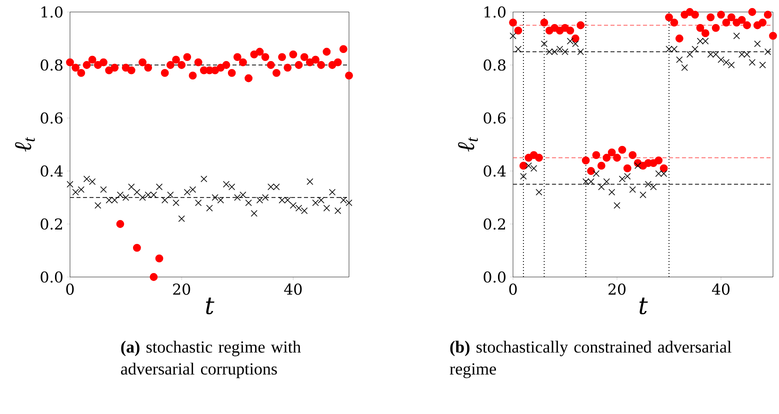 This screenshot has height=414, width=779. Describe the element at coordinates (591, 359) in the screenshot. I see `text: (b) stochastically constrained adversarial regime` at that location.